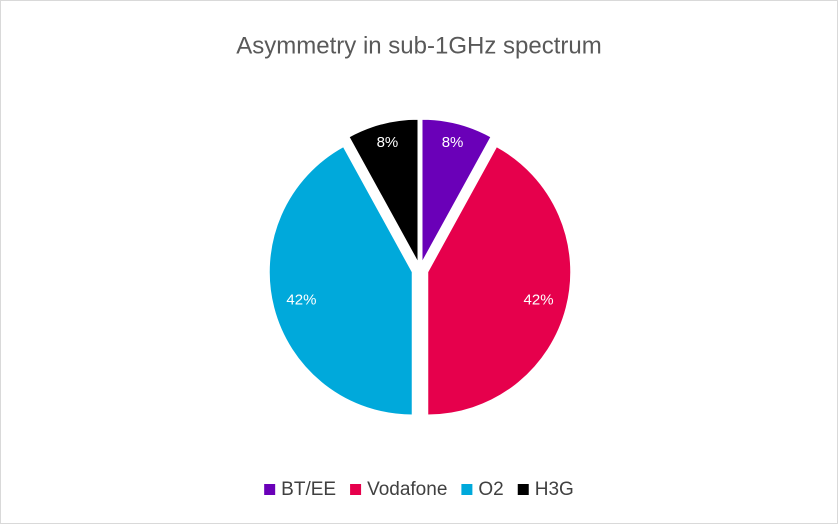  Describe the element at coordinates (308, 489) in the screenshot. I see `legend-label: BT/EE` at that location.